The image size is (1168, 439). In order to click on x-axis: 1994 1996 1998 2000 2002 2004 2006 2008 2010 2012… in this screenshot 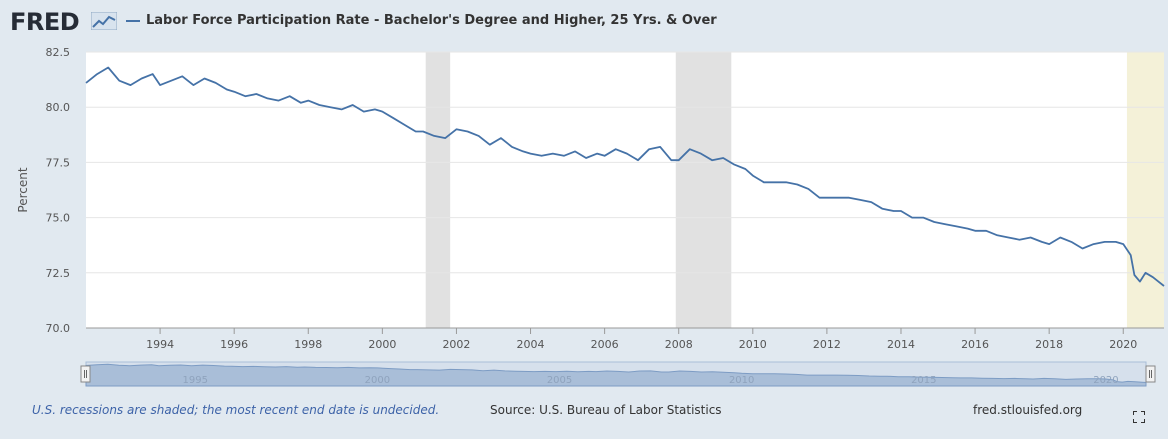, I will do `click(625, 339)`.